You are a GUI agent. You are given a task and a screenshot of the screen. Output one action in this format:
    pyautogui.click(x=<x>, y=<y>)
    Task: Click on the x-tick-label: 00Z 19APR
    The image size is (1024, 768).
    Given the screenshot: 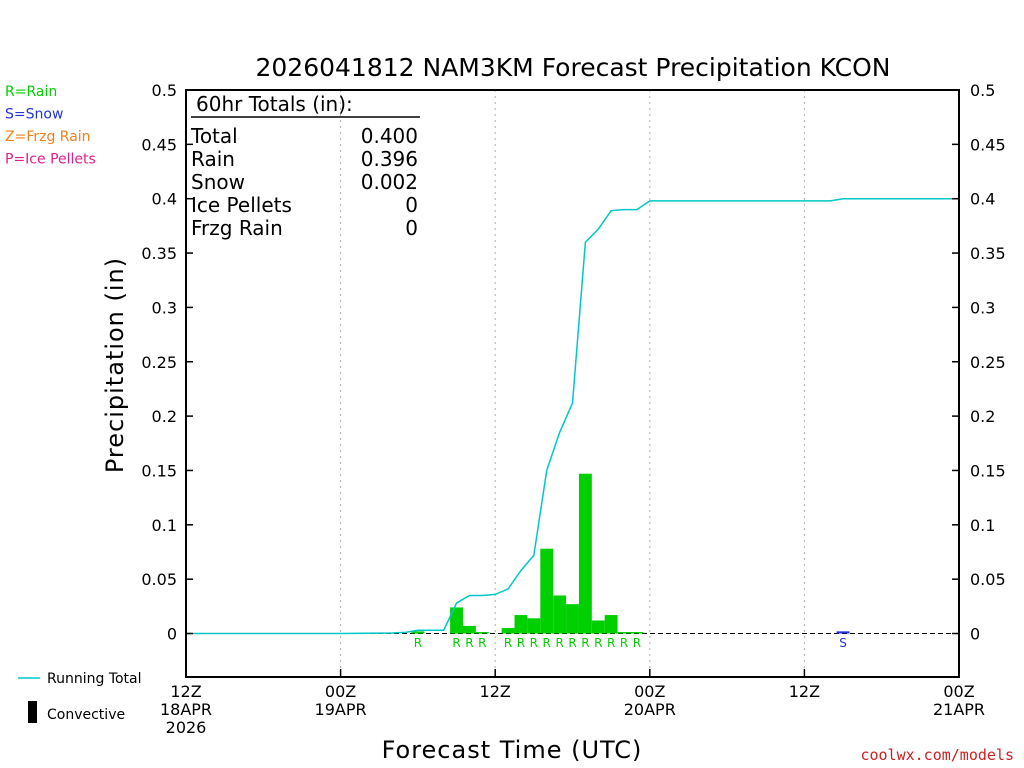 What is the action you would take?
    pyautogui.click(x=341, y=700)
    